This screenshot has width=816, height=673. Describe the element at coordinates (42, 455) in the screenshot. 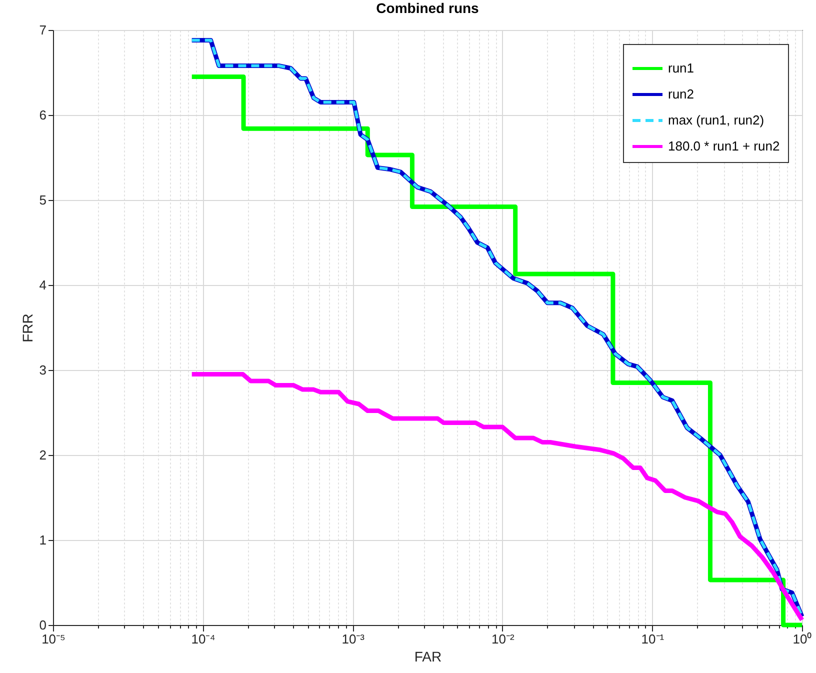

I see `y-tick-label: 2` at that location.